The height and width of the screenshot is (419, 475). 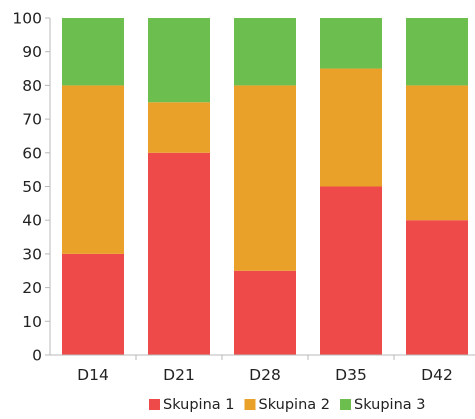 What do you see at coordinates (32, 153) in the screenshot?
I see `y-tick-label: 60` at bounding box center [32, 153].